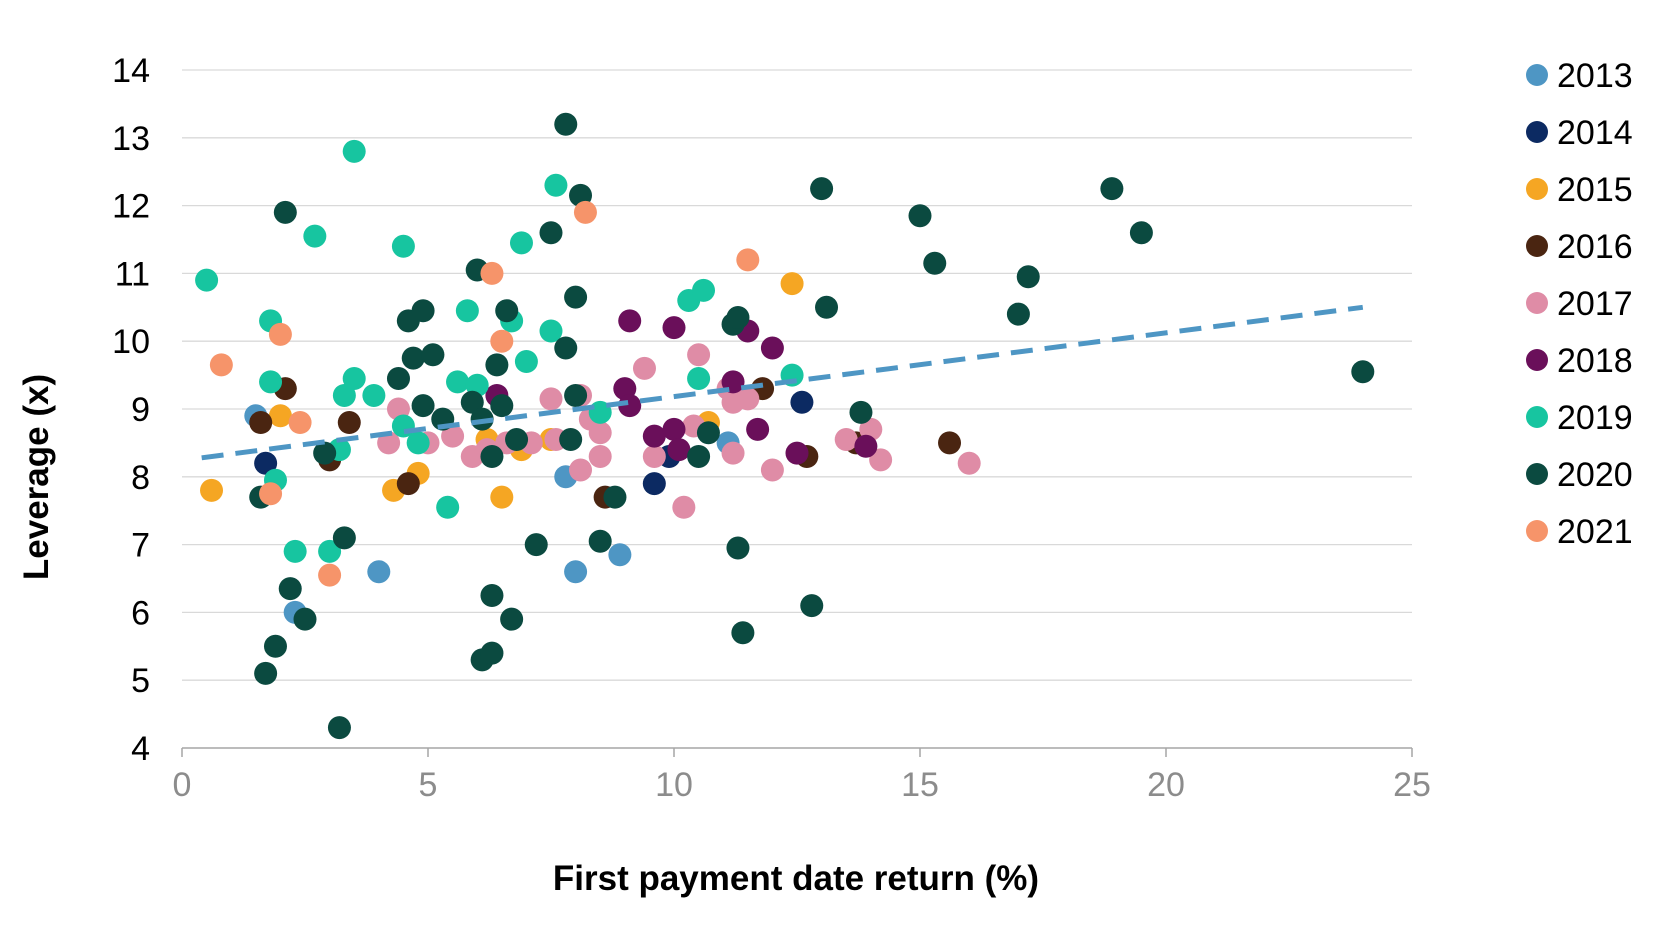  Describe the element at coordinates (131, 139) in the screenshot. I see `y-tick-label-13: 13` at that location.